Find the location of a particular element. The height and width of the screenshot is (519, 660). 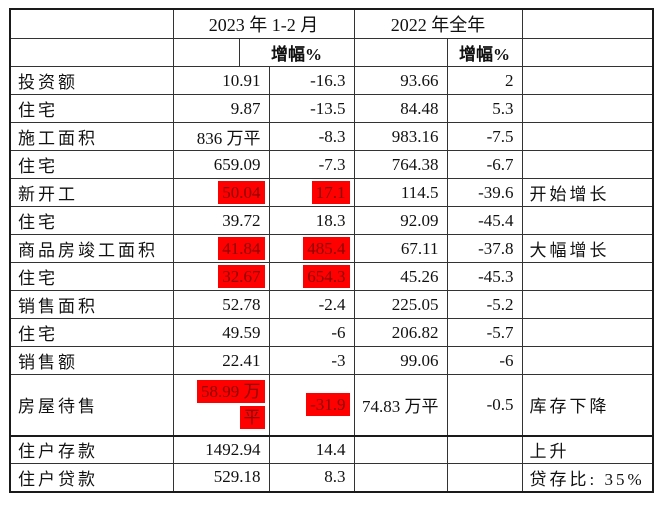

value-2022-cell: 114.5 is located at coordinates (400, 192).